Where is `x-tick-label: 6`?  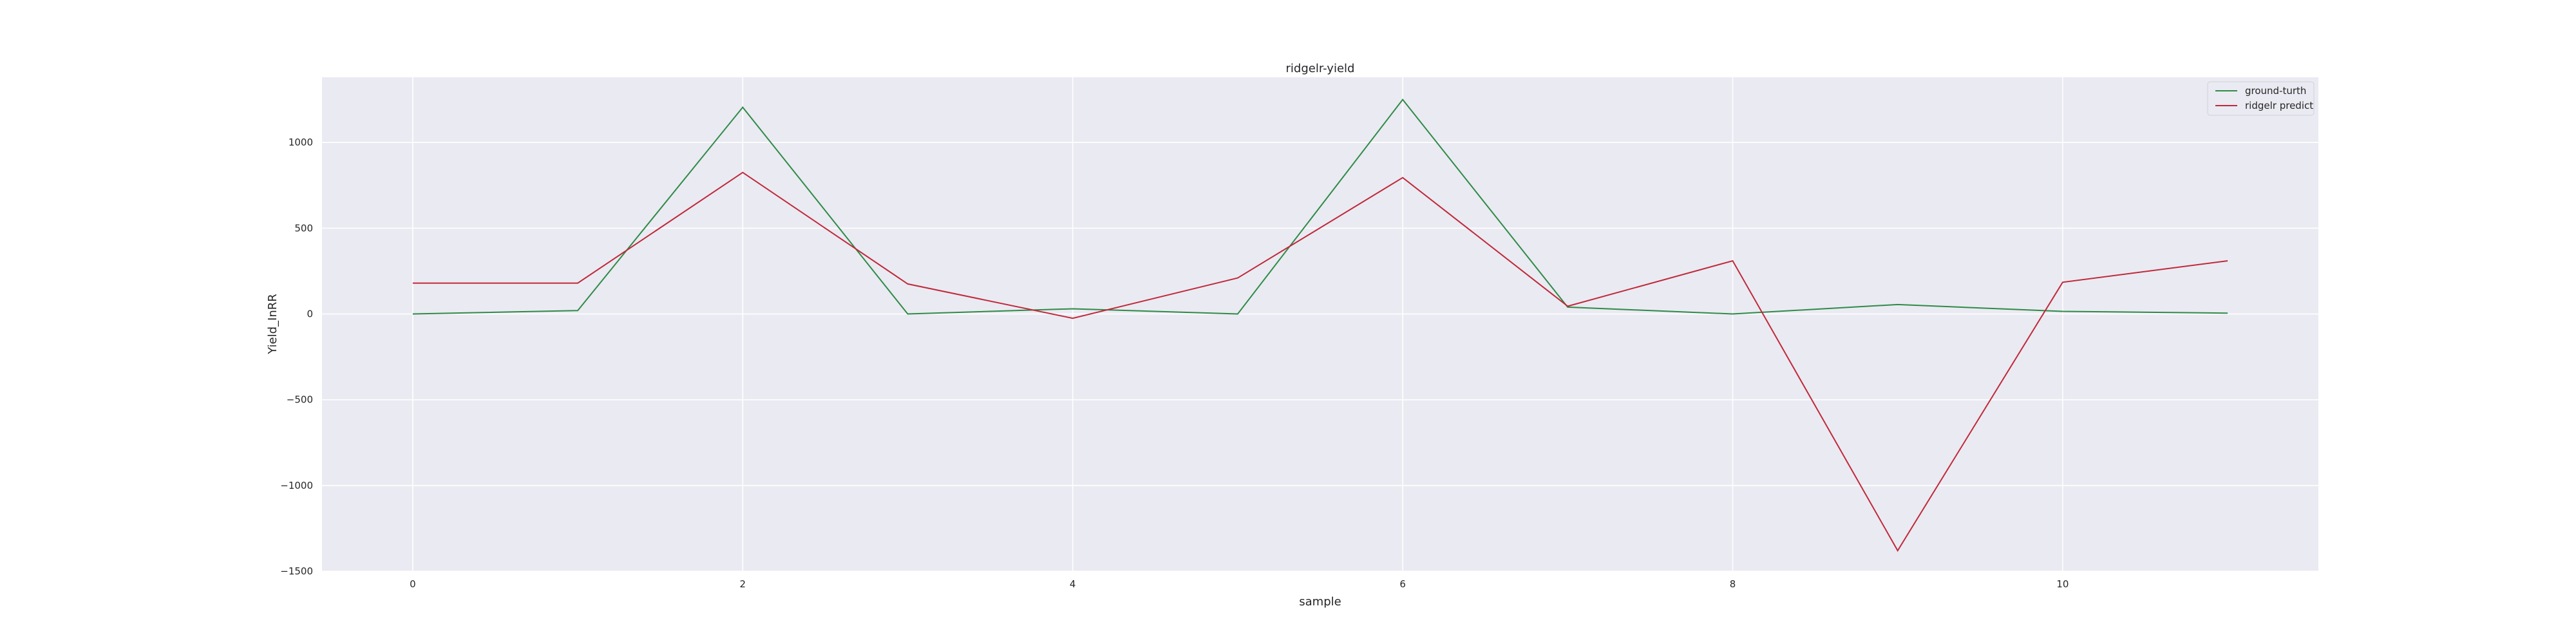 x-tick-label: 6 is located at coordinates (1403, 584).